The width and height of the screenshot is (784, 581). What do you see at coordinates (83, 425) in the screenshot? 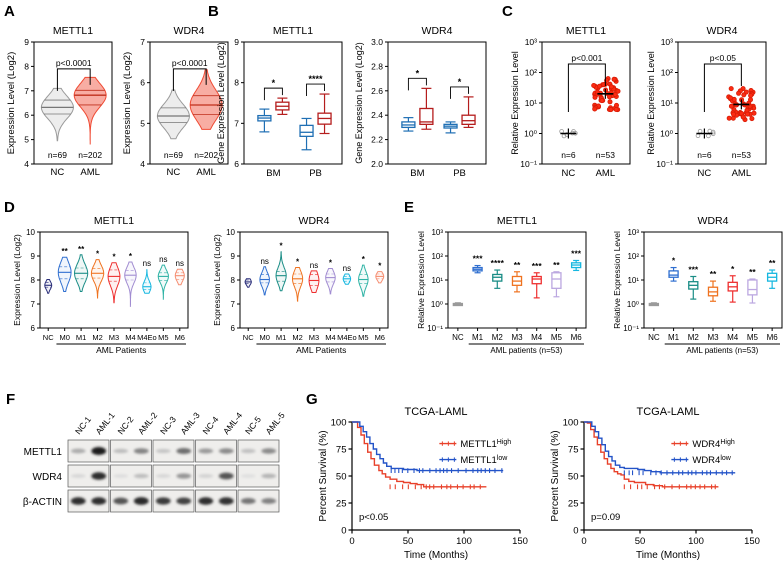
I see `blot-lane-label: NC-1` at bounding box center [83, 425].